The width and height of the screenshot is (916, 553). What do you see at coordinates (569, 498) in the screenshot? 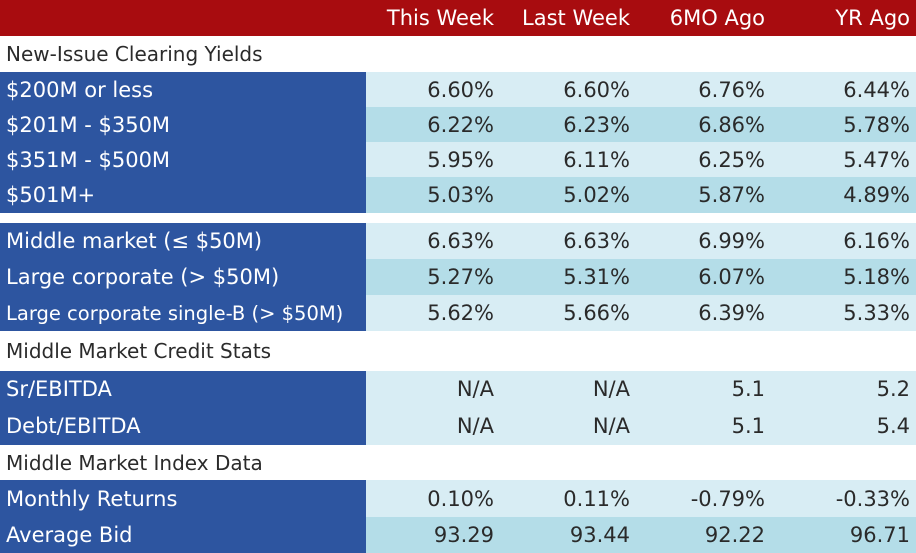
I see `value-last-week: 0.11%` at bounding box center [569, 498].